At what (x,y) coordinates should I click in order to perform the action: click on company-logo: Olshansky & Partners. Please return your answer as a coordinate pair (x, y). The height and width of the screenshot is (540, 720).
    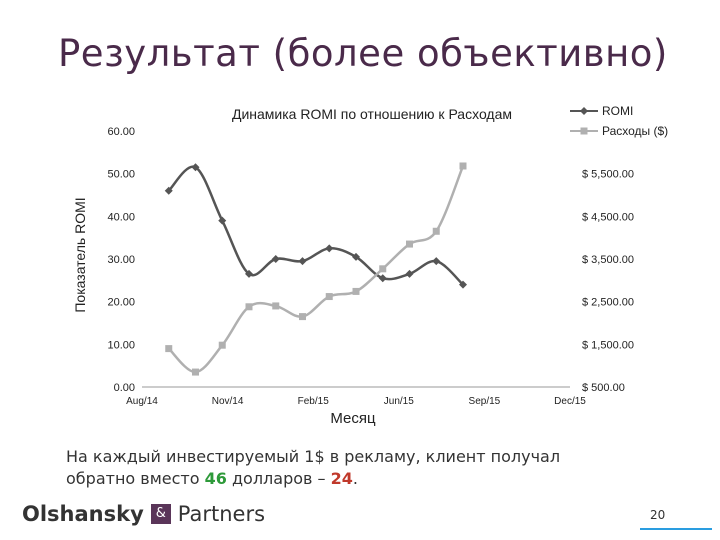
    Looking at the image, I should click on (143, 514).